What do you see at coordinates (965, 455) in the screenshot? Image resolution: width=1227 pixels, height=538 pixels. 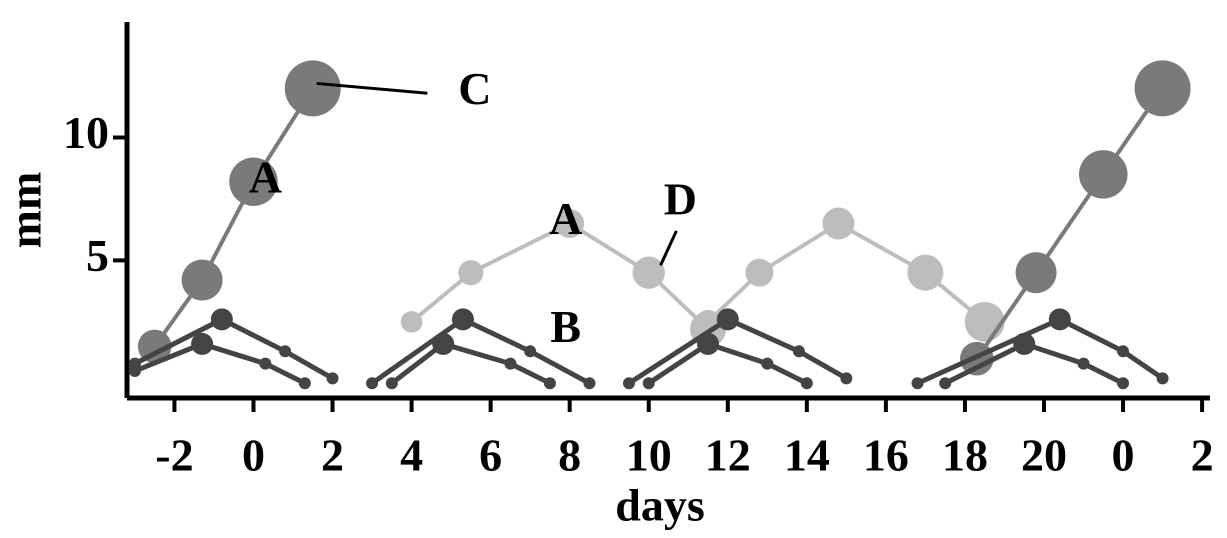 I see `x-tick-label: 18` at bounding box center [965, 455].